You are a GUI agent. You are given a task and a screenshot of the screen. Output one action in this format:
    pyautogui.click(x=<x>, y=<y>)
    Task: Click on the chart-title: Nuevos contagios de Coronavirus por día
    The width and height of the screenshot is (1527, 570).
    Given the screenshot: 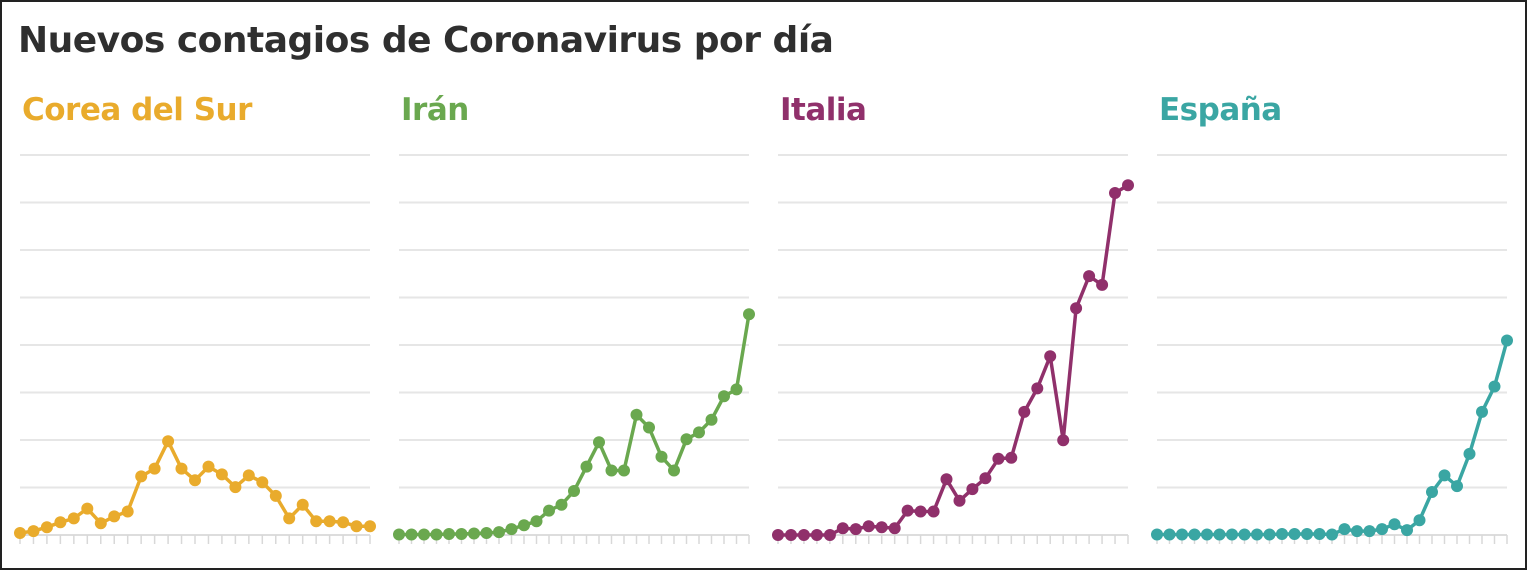 What is the action you would take?
    pyautogui.click(x=426, y=40)
    